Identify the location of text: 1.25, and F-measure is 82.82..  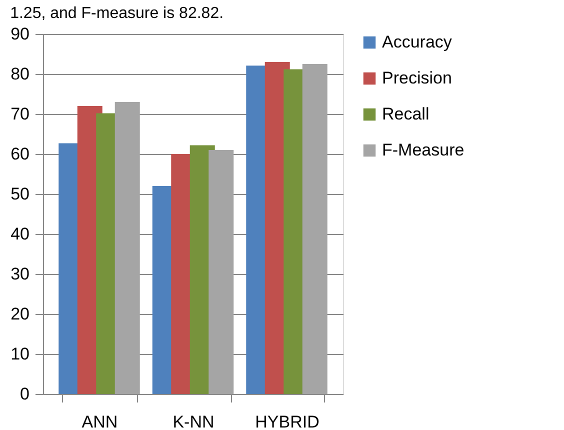
(117, 13).